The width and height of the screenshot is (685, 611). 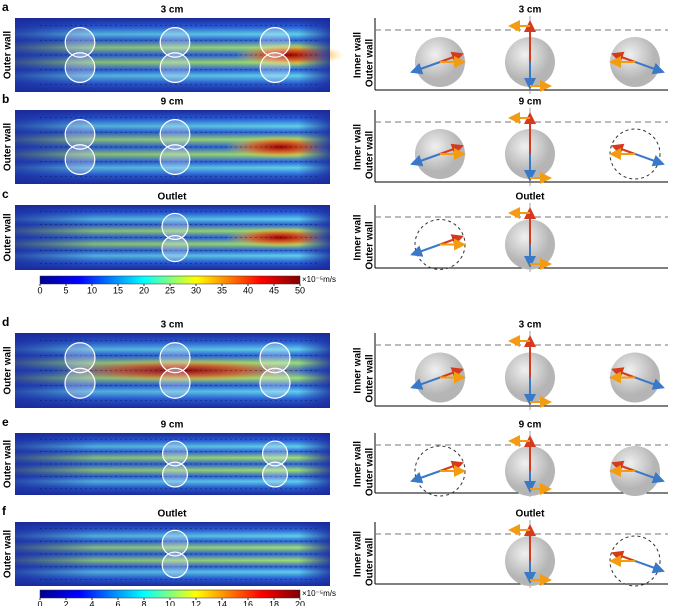 What do you see at coordinates (5, 194) in the screenshot?
I see `panel-letter: c` at bounding box center [5, 194].